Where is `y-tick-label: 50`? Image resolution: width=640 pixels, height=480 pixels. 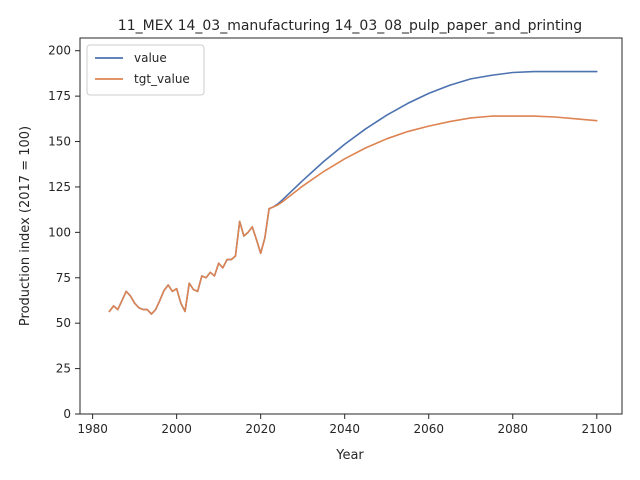 y-tick-label: 50 is located at coordinates (63, 323).